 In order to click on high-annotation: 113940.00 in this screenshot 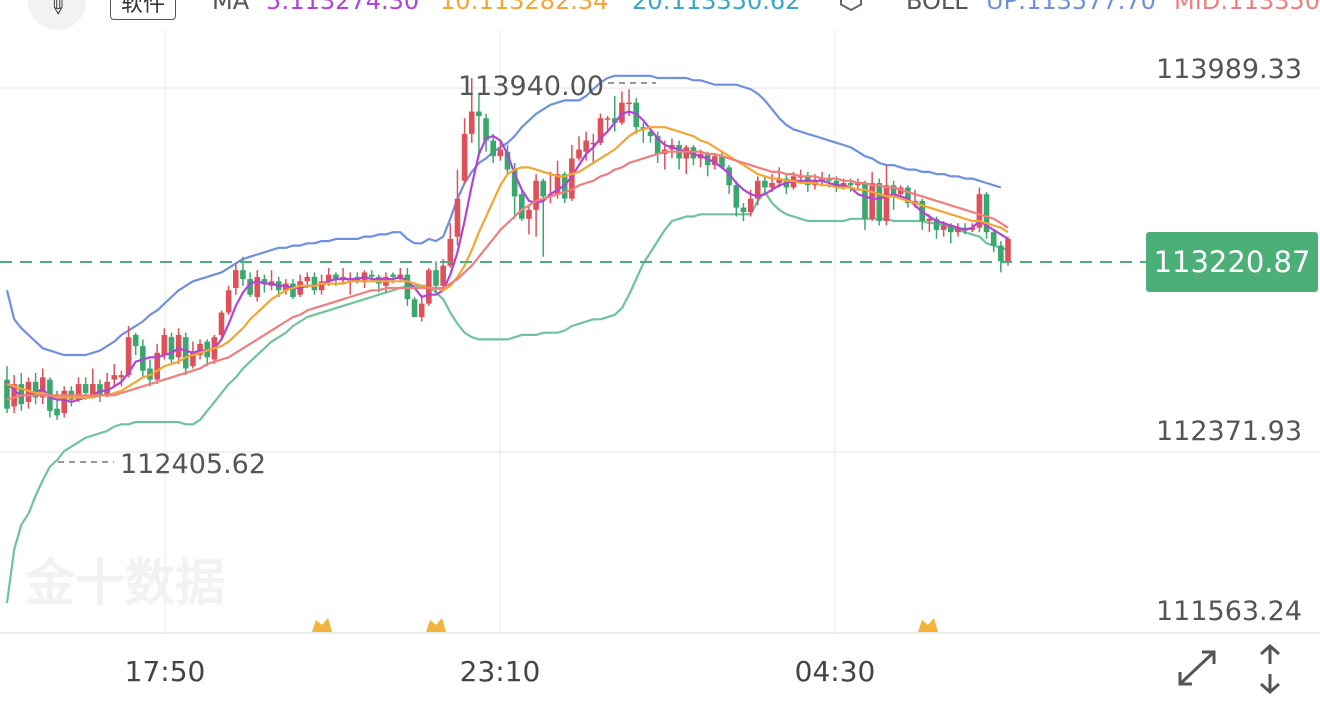, I will do `click(557, 86)`.